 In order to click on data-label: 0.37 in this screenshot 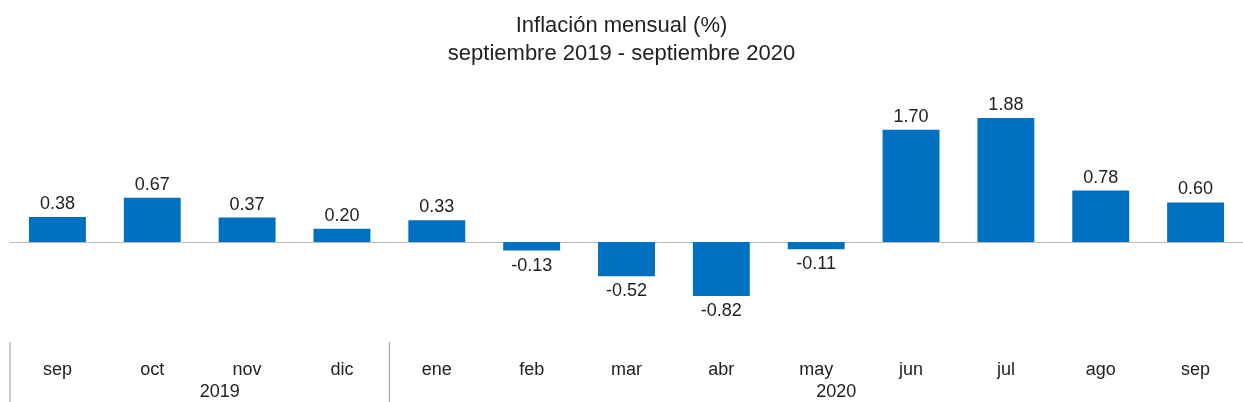, I will do `click(247, 203)`.